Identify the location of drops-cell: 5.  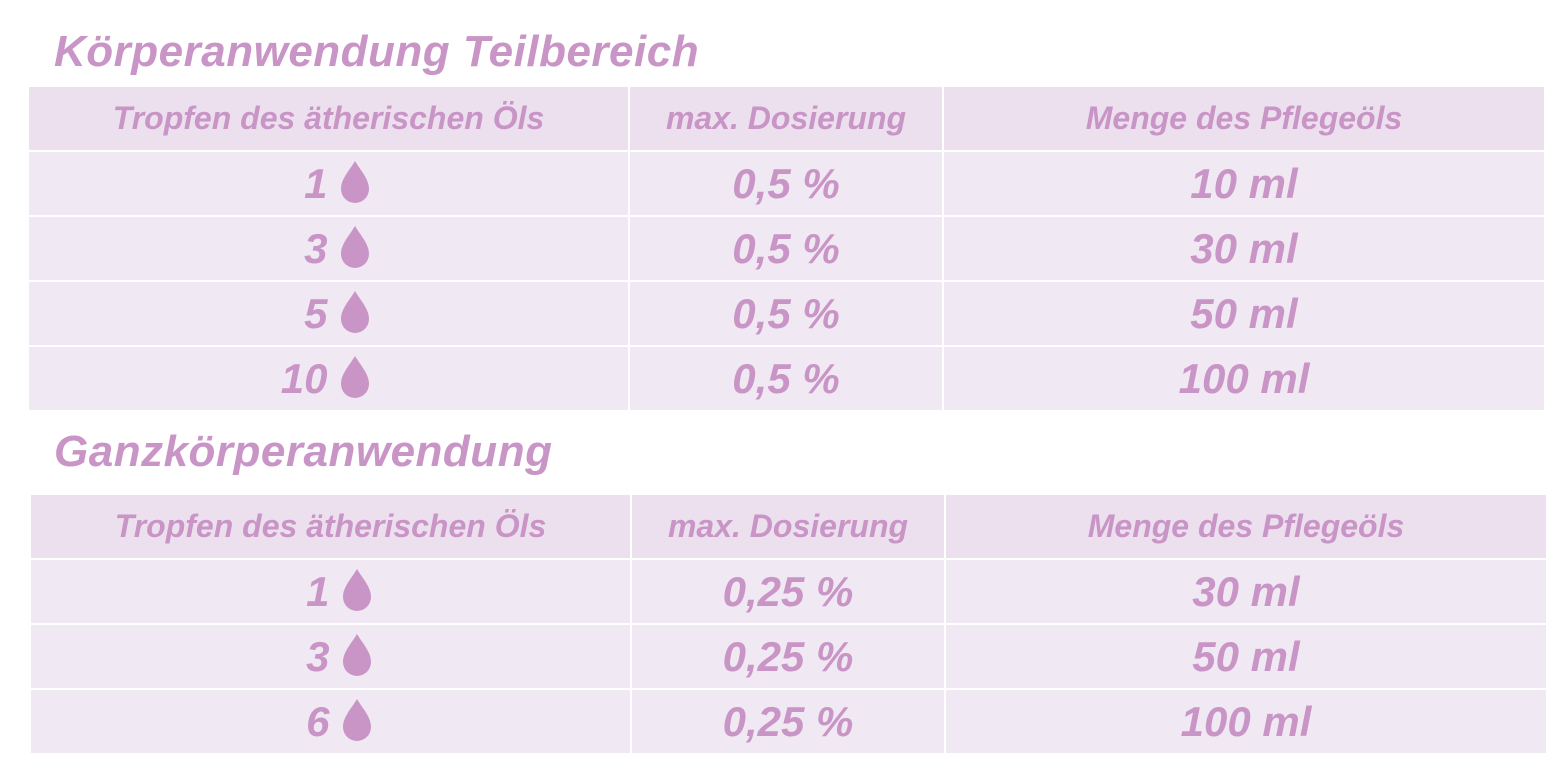
(328, 313).